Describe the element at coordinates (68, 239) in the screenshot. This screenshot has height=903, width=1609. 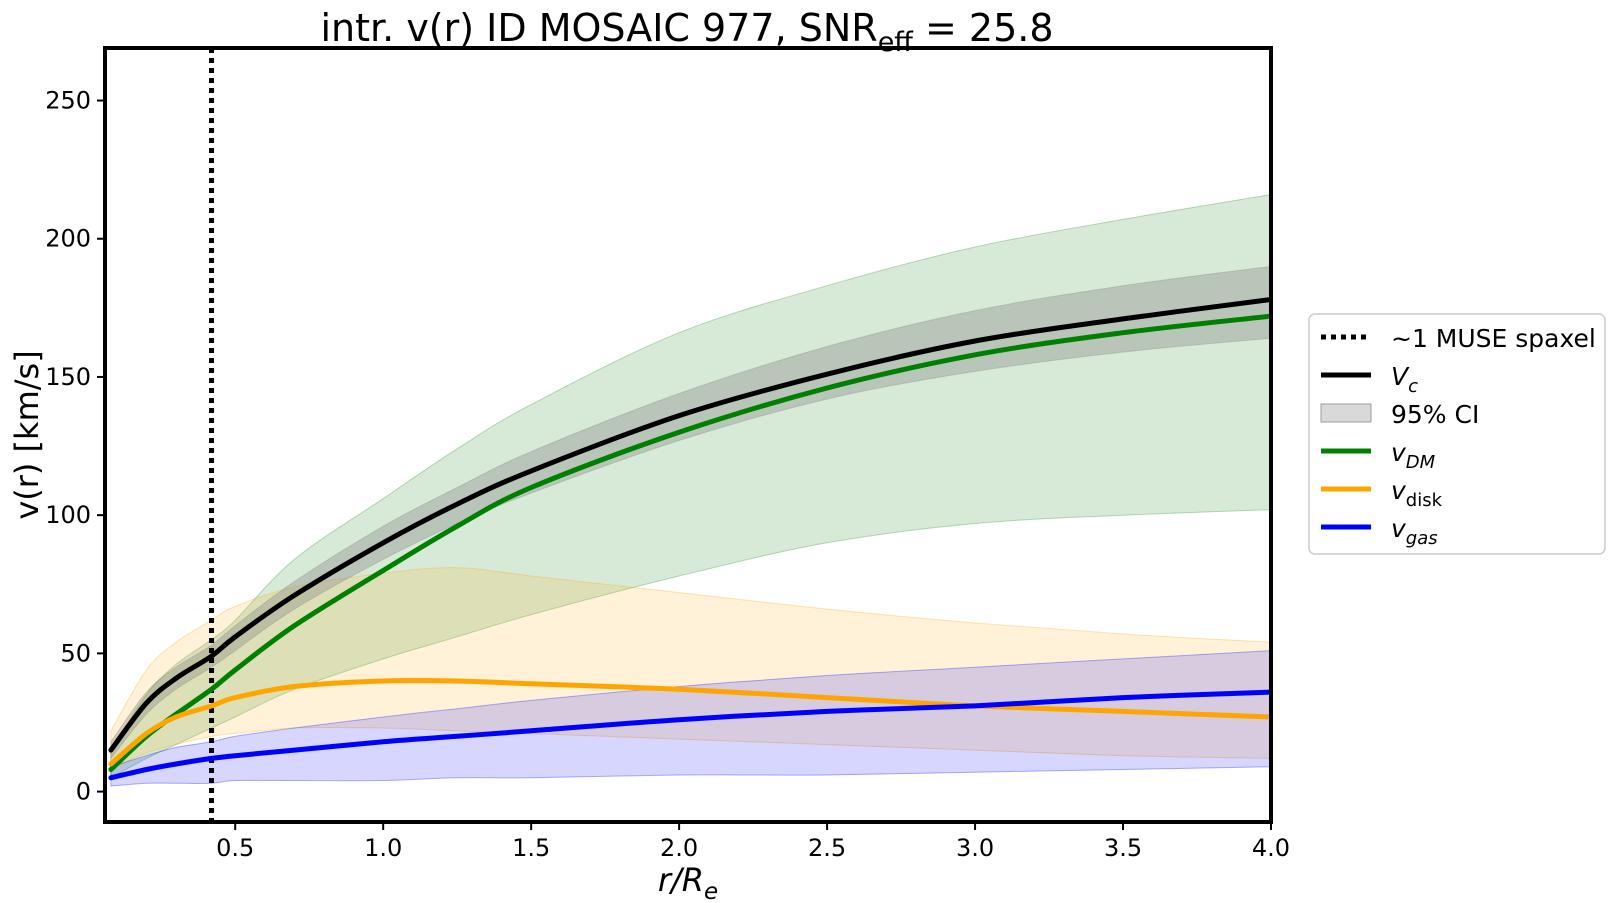
I see `y-tick-label: 200` at that location.